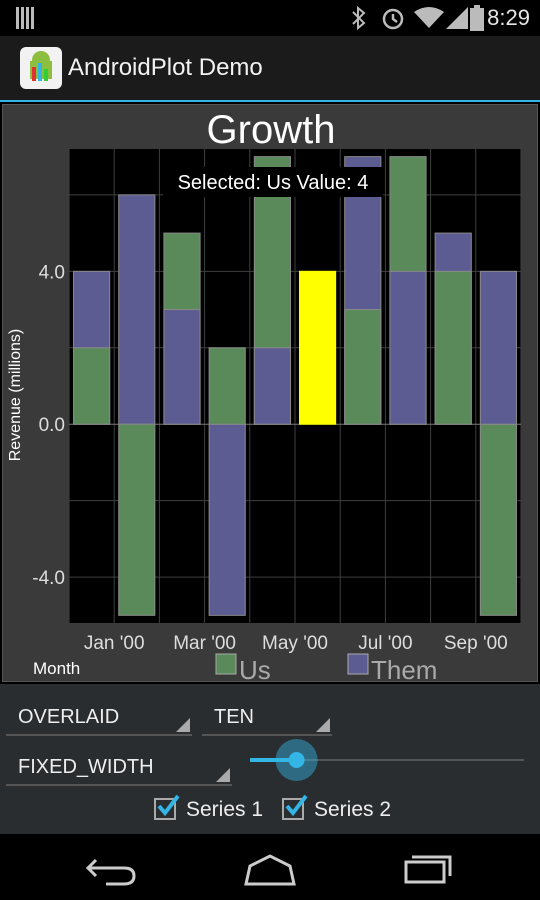 This screenshot has height=900, width=540. What do you see at coordinates (404, 669) in the screenshot?
I see `legend-label-them: Them` at bounding box center [404, 669].